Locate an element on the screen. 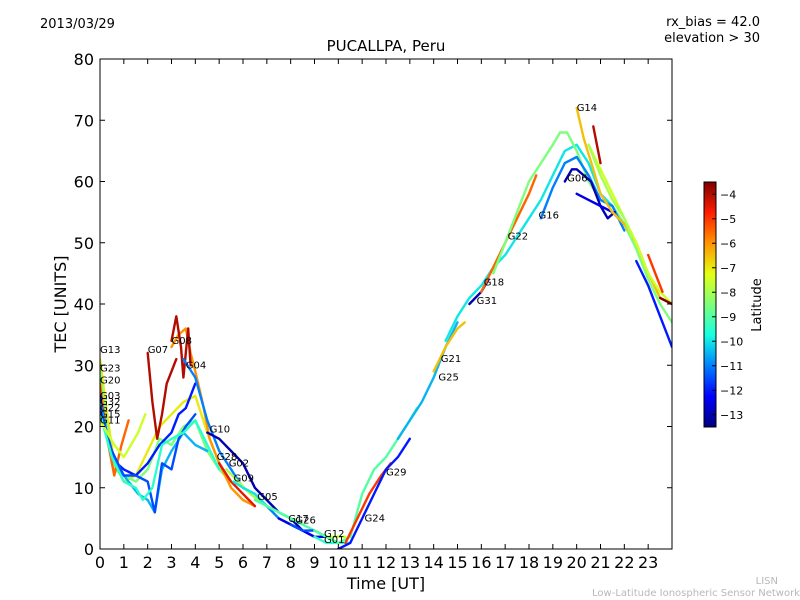  x-tick-label: 15 is located at coordinates (457, 562).